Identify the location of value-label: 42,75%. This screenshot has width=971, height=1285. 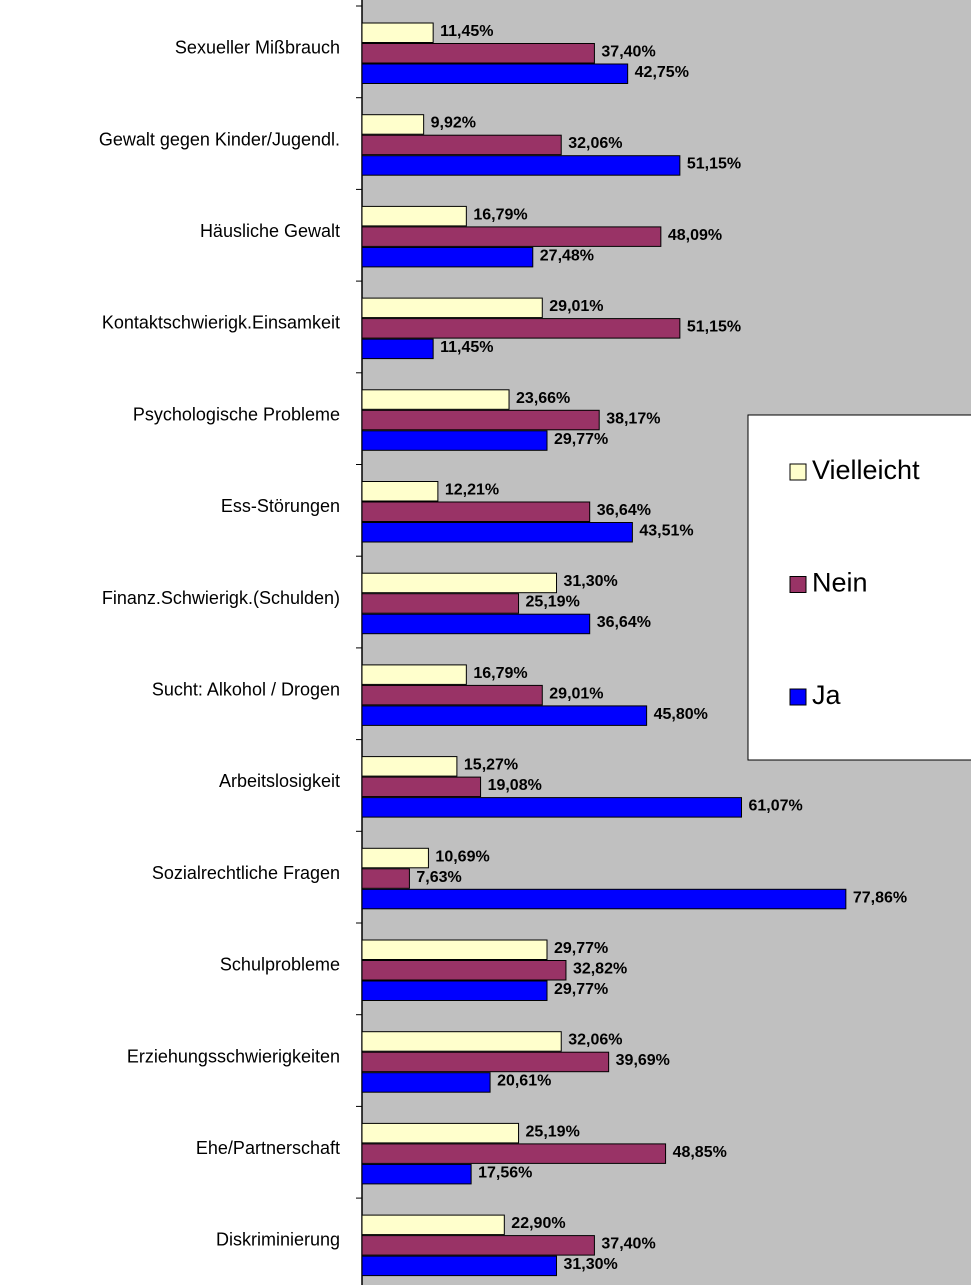
(662, 72).